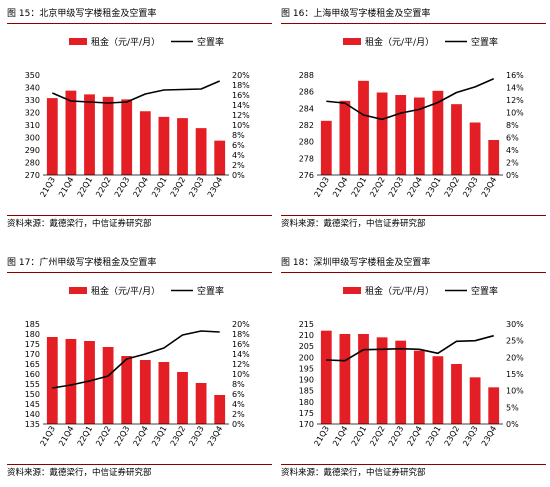 This screenshot has width=550, height=487. What do you see at coordinates (356, 263) in the screenshot?
I see `figure-title: 图 18：深圳甲级写字楼租金及空置率` at bounding box center [356, 263].